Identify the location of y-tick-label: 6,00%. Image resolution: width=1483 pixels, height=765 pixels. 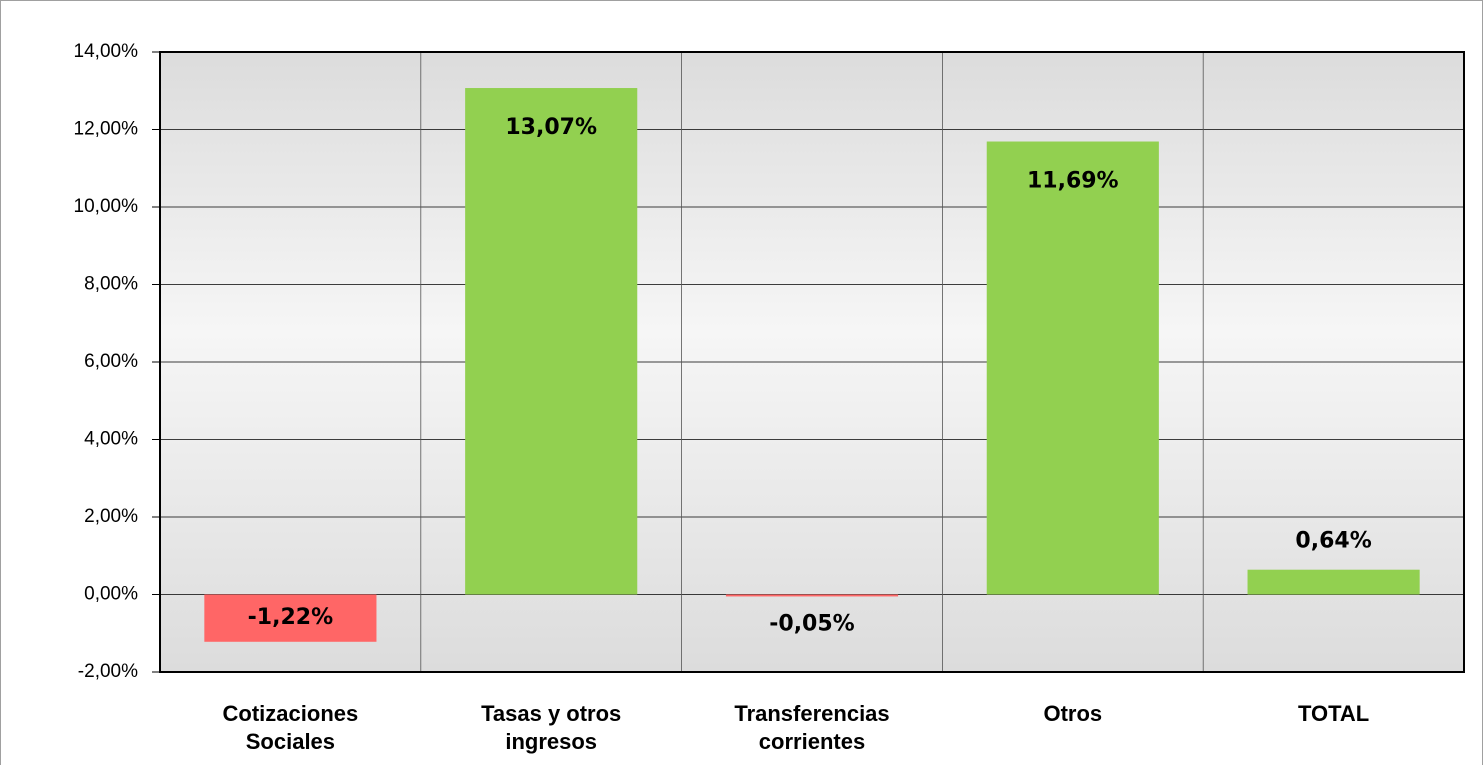
(111, 361).